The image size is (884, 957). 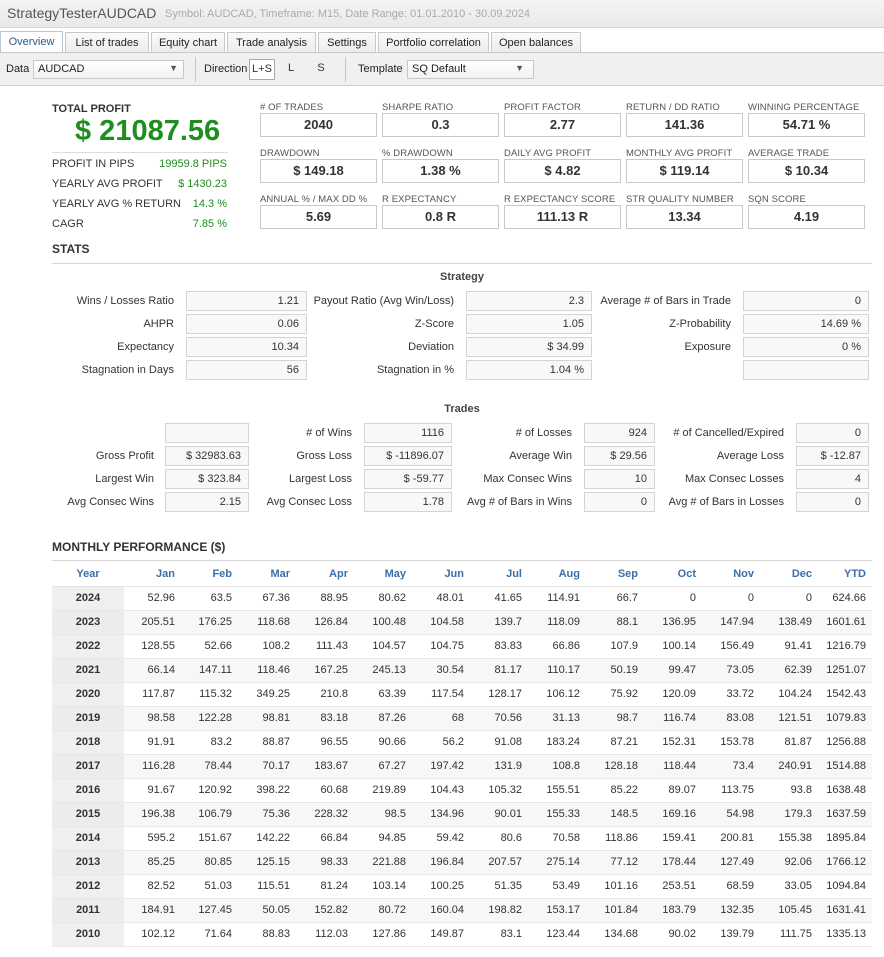 What do you see at coordinates (139, 547) in the screenshot?
I see `monthly-performance-title: MONTHLY PERFORMANCE ($)` at bounding box center [139, 547].